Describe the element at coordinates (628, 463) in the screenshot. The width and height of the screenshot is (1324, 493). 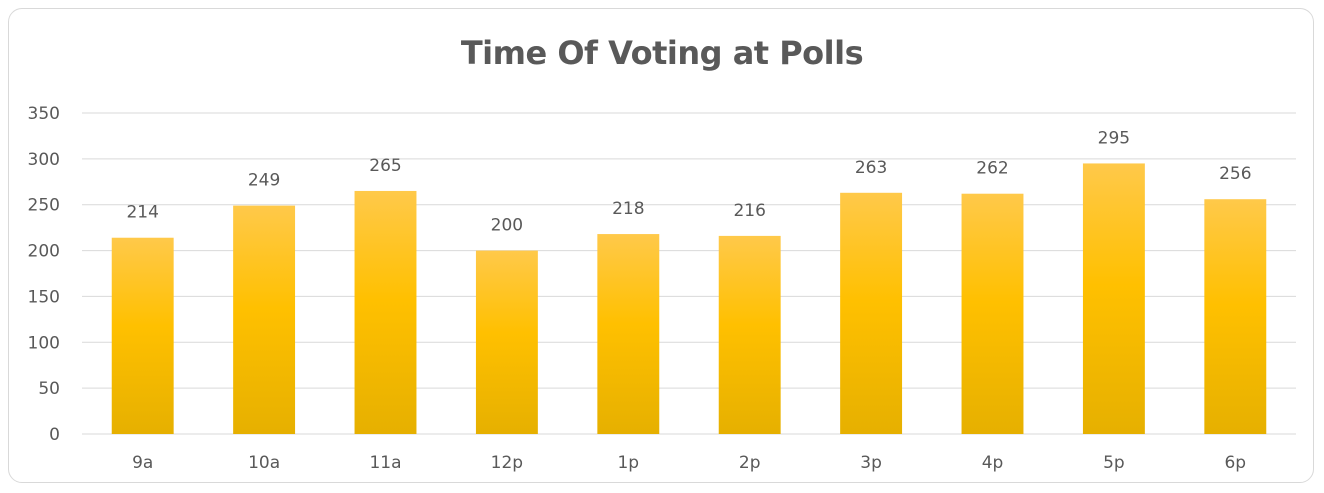
I see `x-tick-label-1p: 1p` at that location.